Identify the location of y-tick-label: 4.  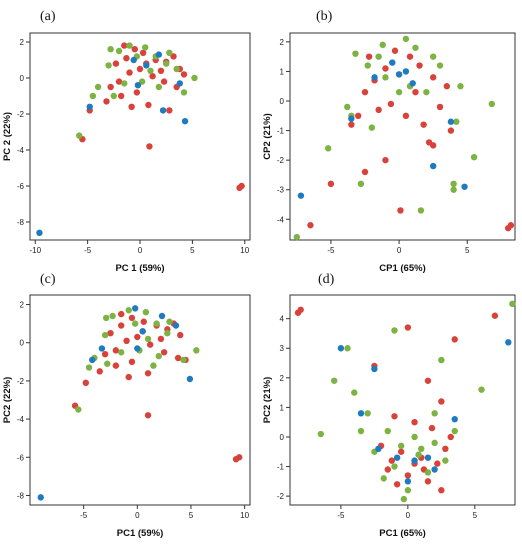
(282, 319).